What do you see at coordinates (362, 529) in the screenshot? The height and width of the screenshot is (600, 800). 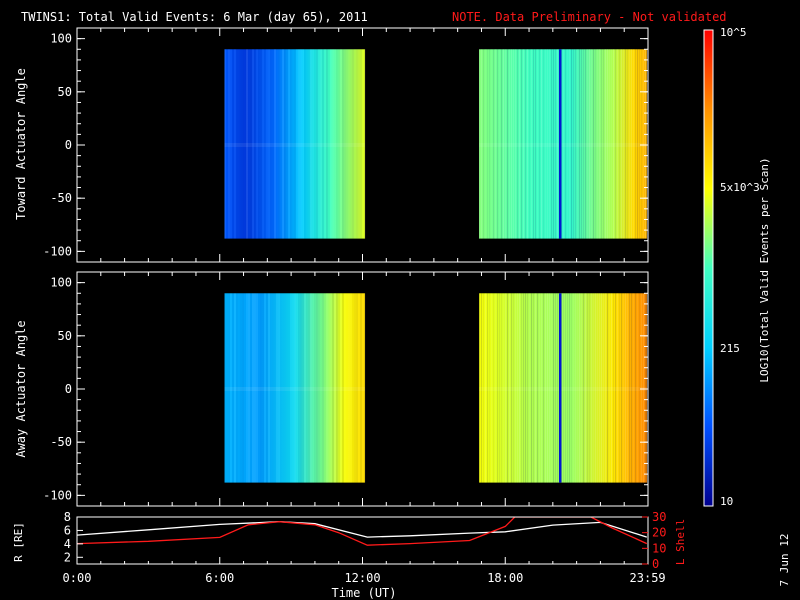 I see `r-series-line` at bounding box center [362, 529].